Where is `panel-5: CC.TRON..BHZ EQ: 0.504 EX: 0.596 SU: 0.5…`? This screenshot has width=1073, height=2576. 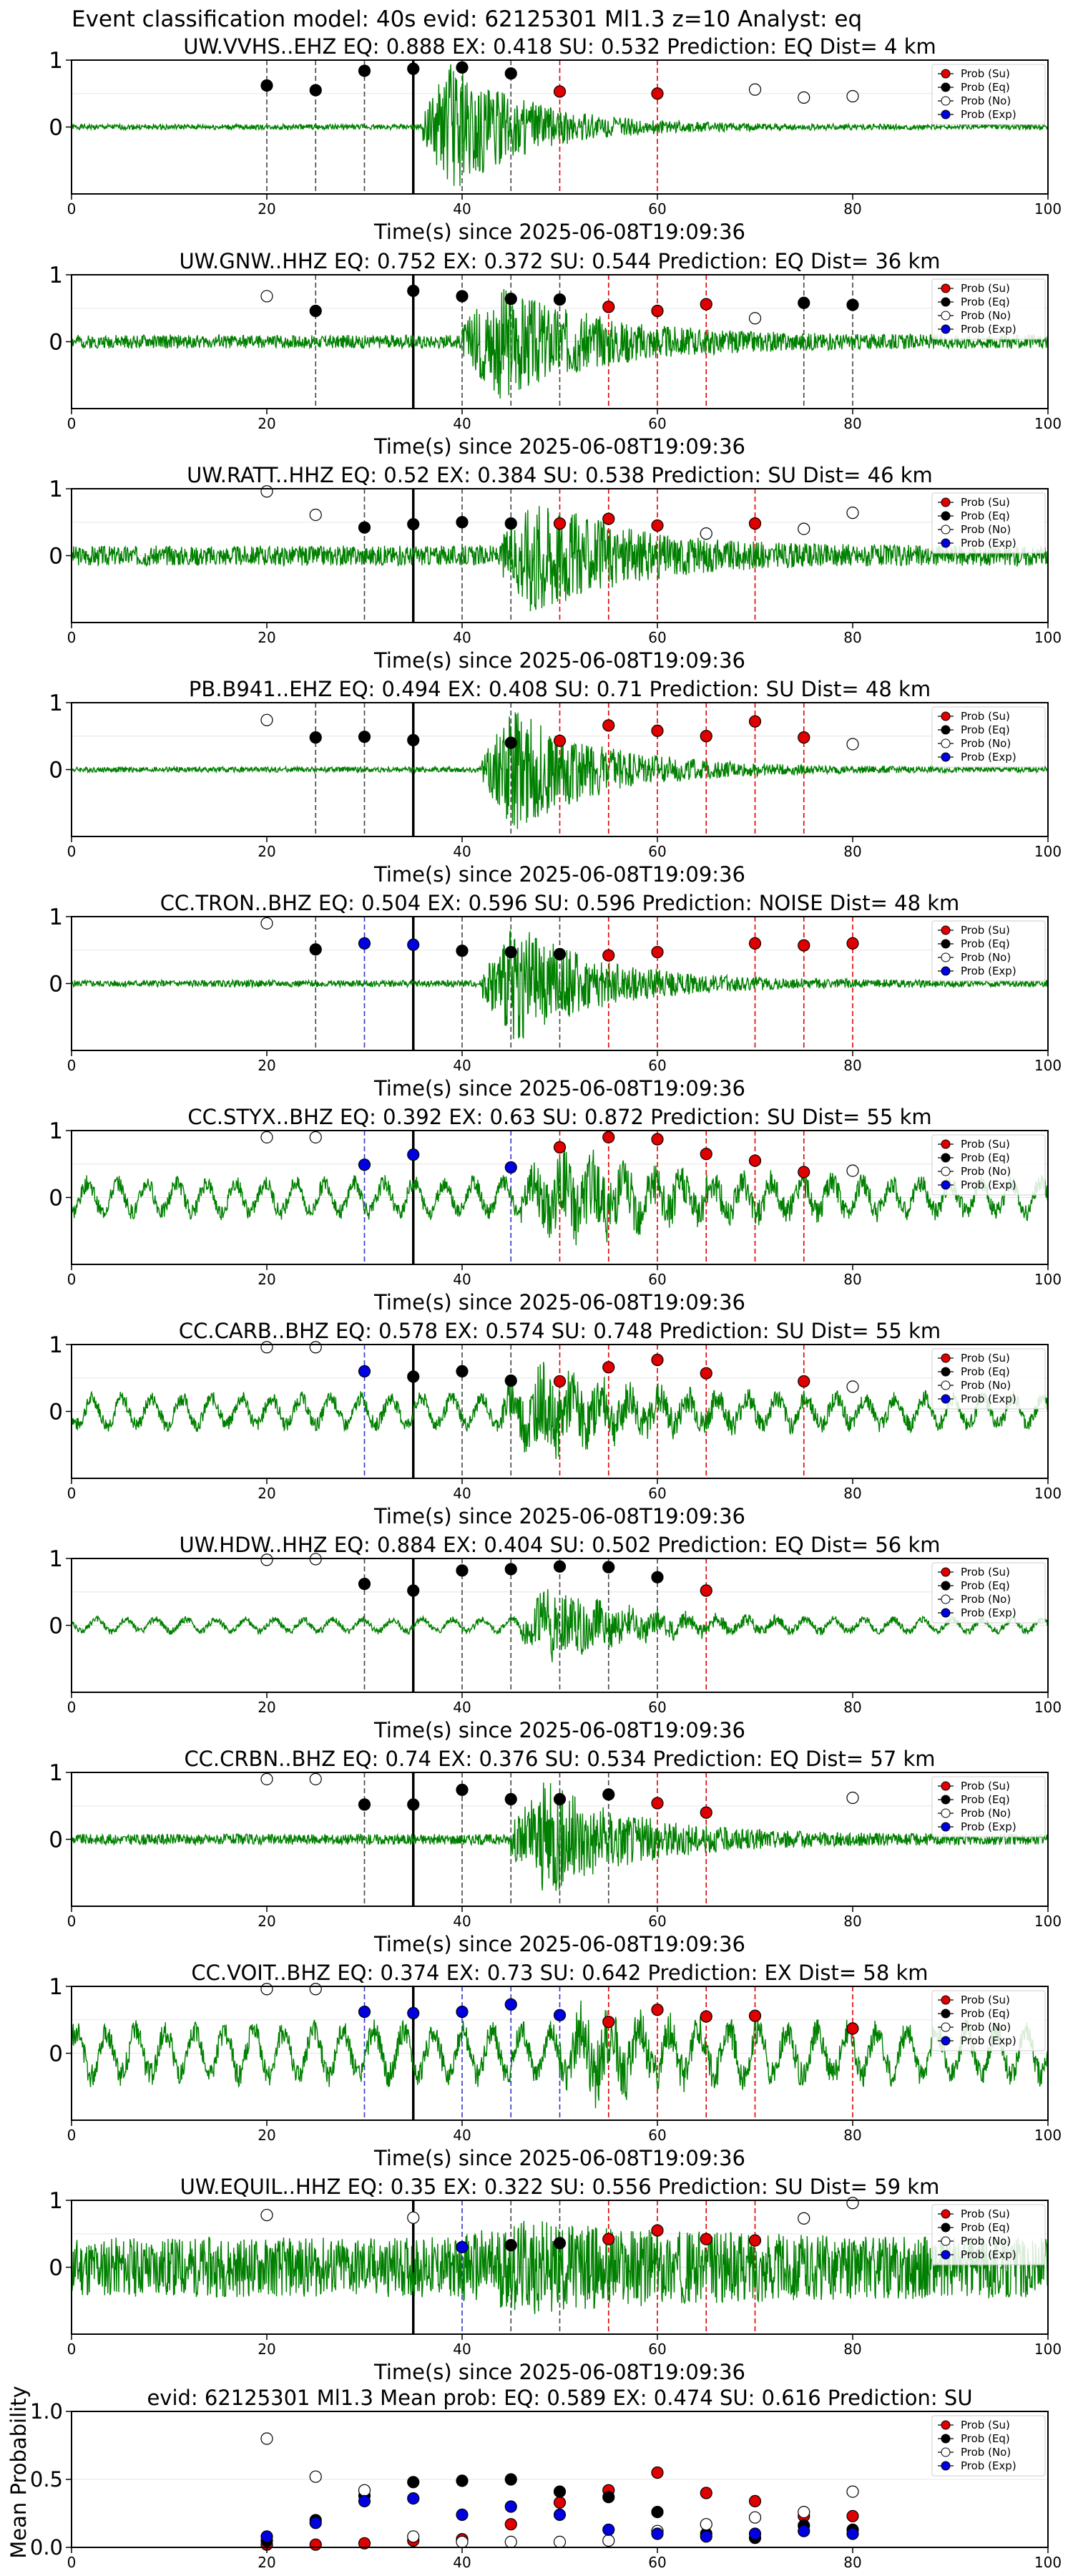 panel-5: CC.TRON..BHZ EQ: 0.504 EX: 0.596 SU: 0.5… is located at coordinates (555, 996).